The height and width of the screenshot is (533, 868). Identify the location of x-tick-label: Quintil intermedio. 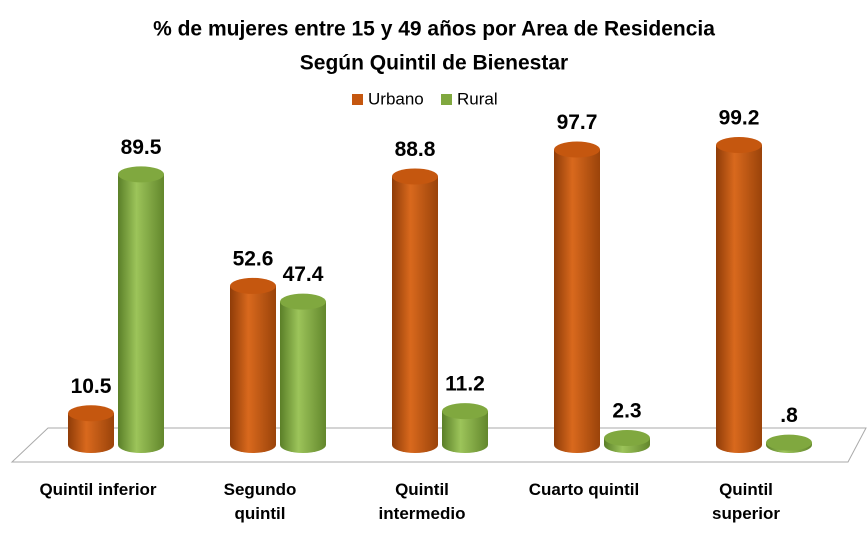
(422, 501).